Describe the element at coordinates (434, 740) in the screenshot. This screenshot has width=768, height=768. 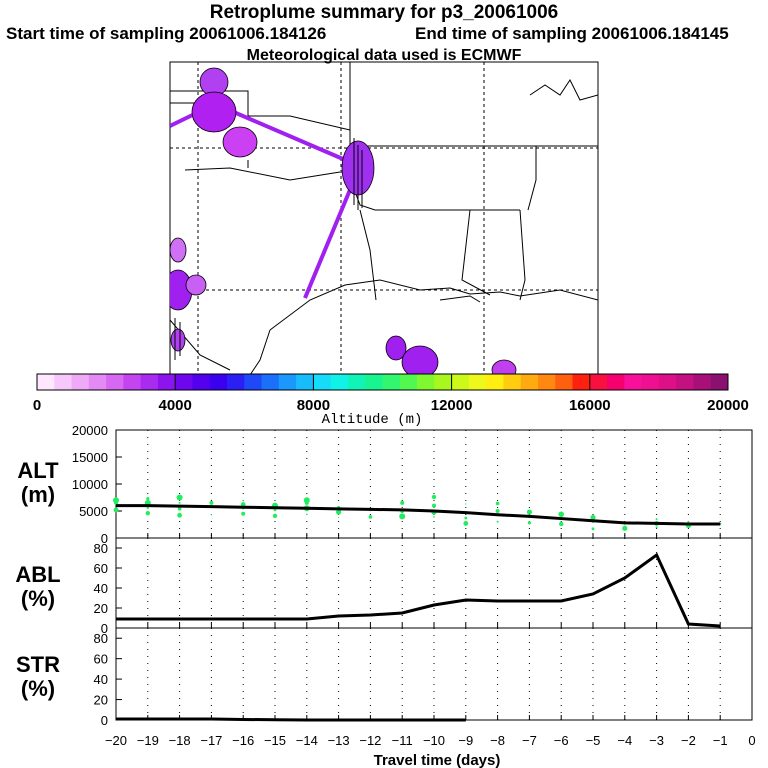
I see `x-tick-label: −10` at that location.